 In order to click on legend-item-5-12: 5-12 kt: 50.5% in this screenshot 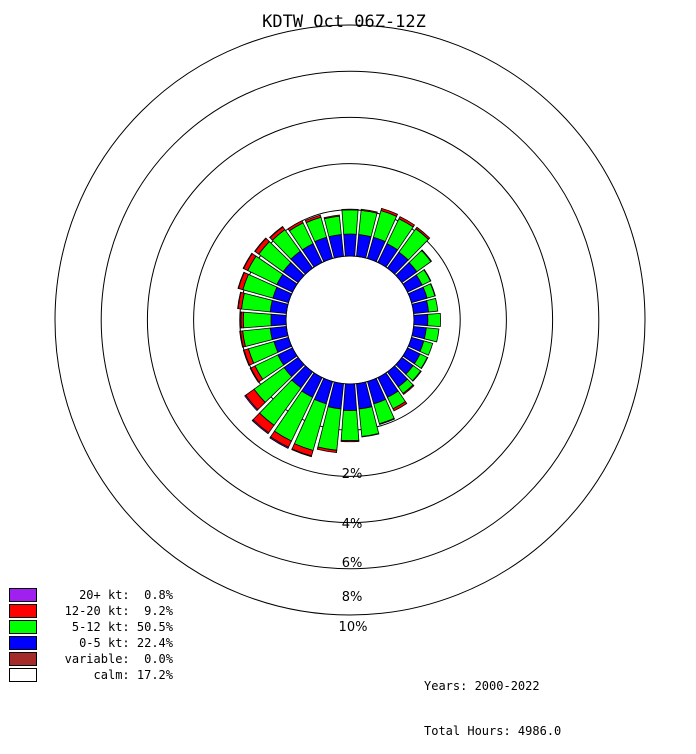, I will do `click(94, 628)`.